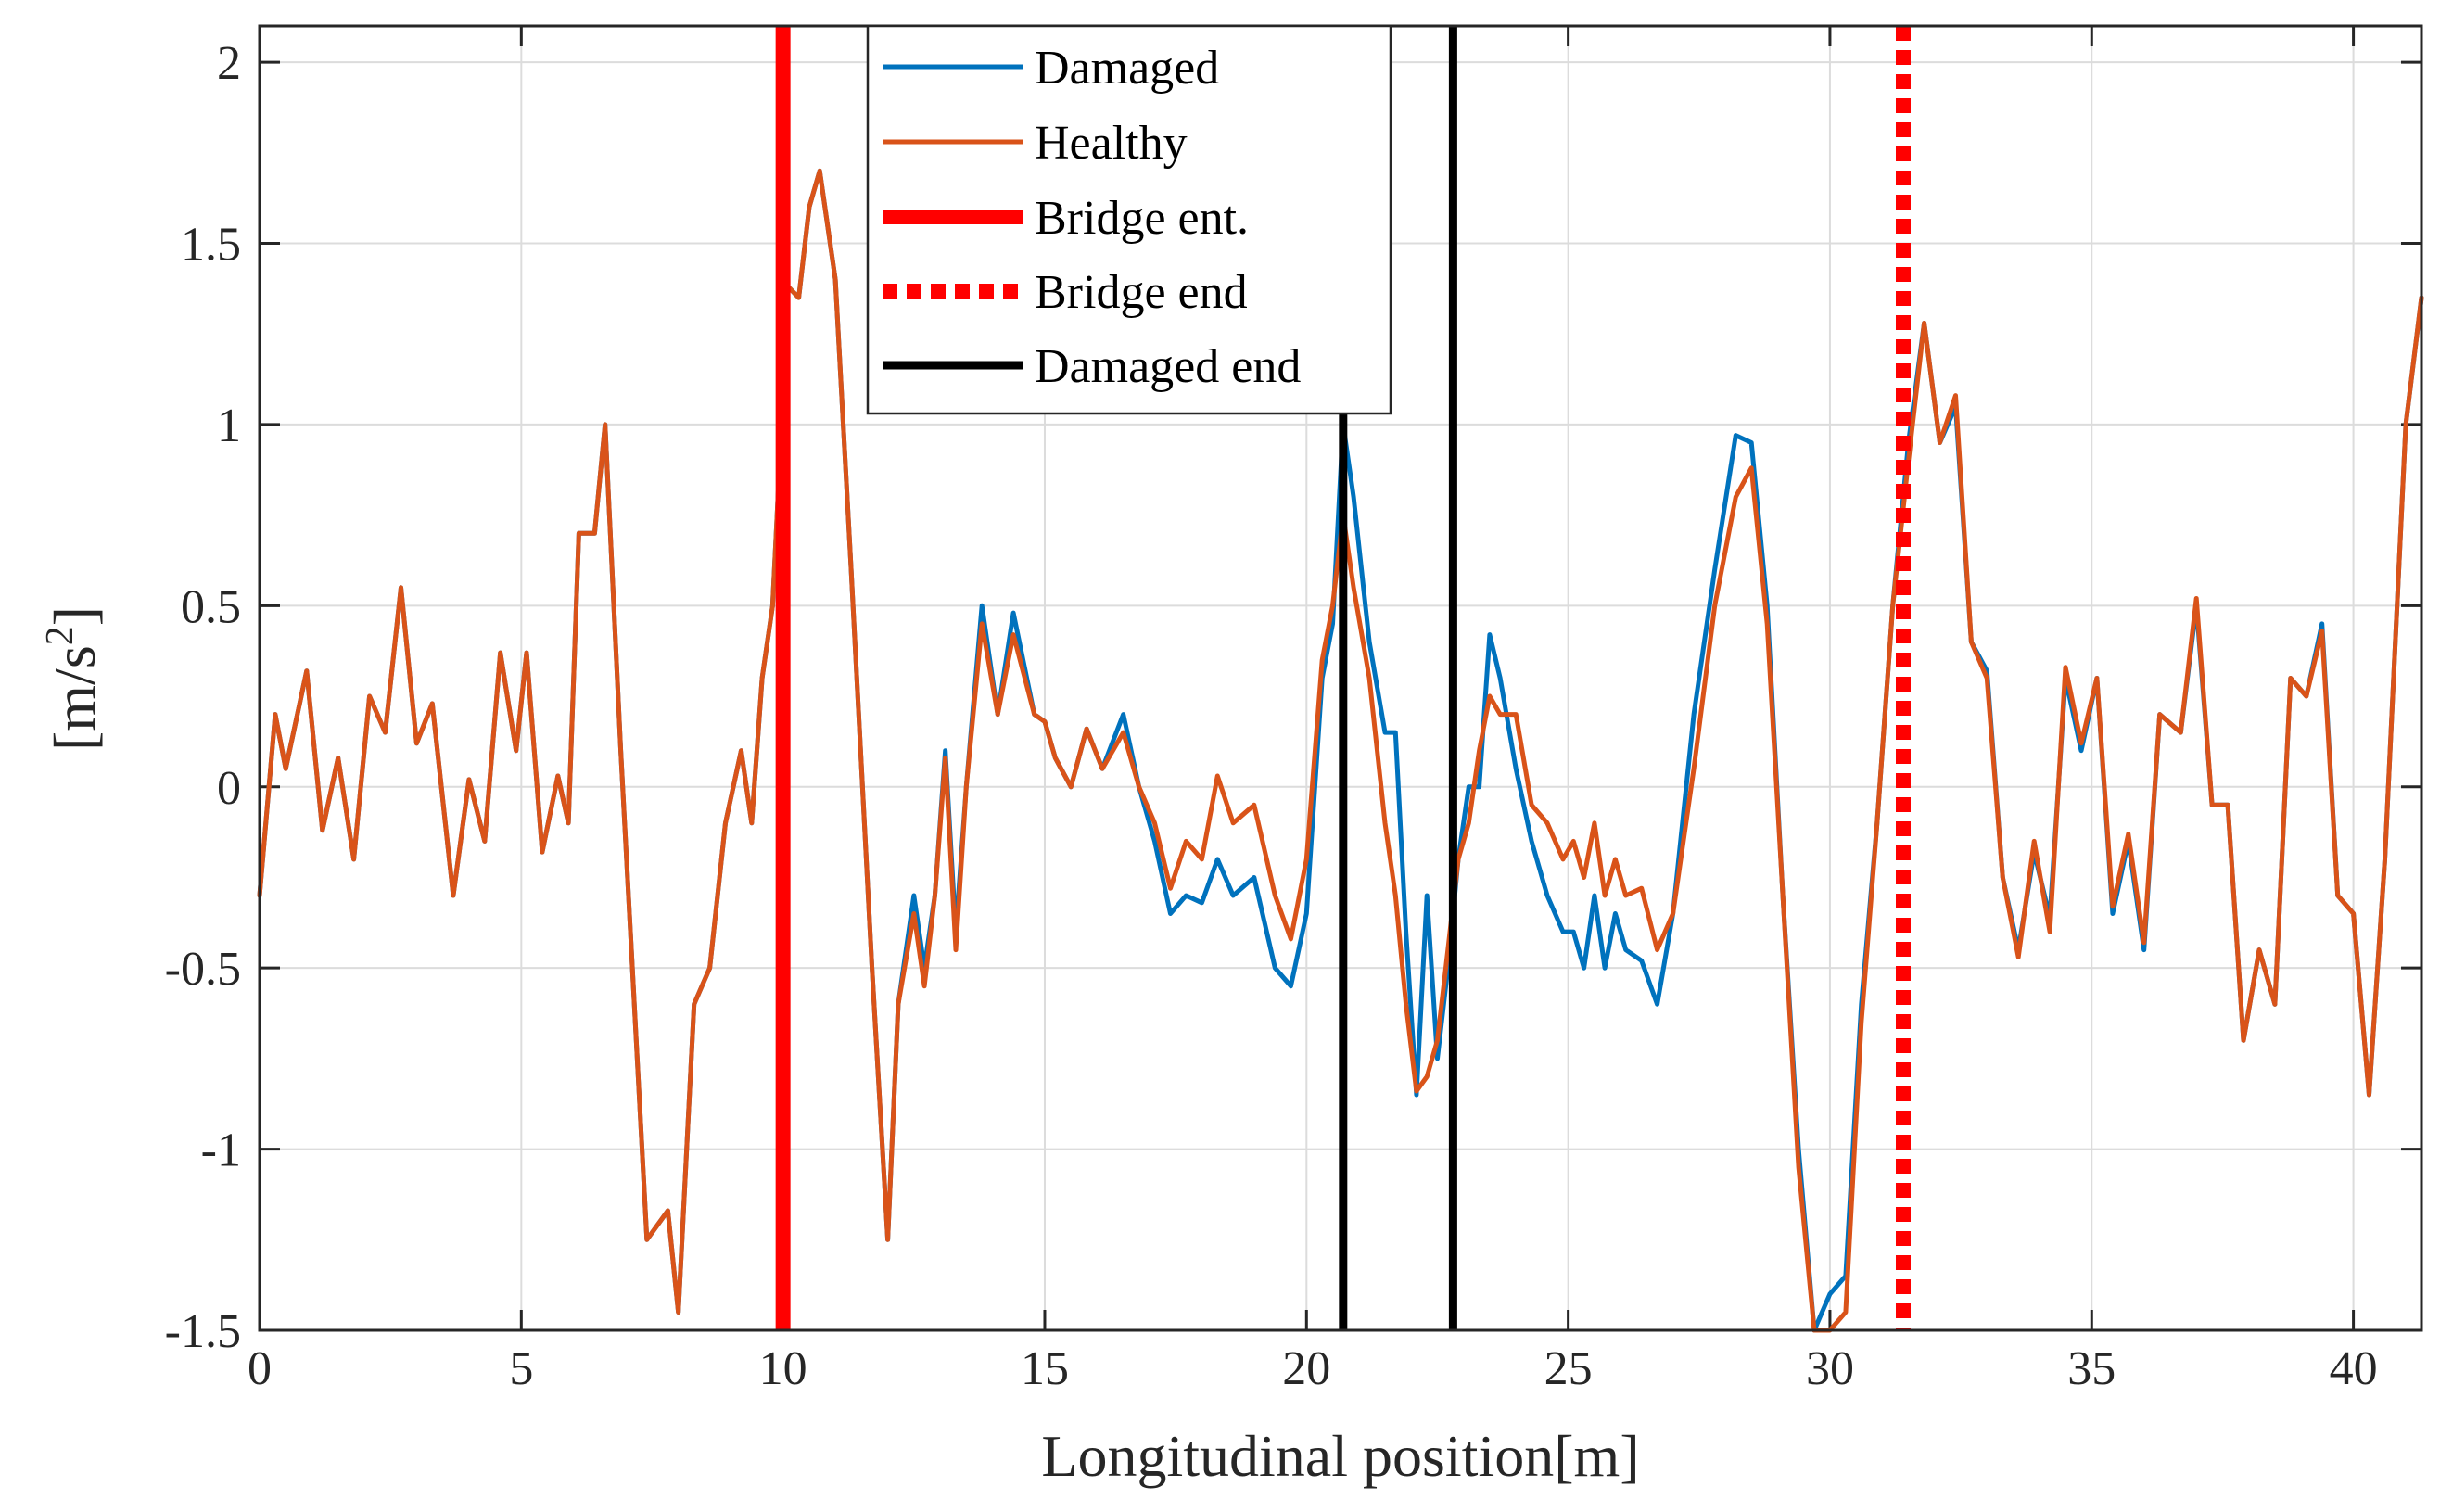 The width and height of the screenshot is (2440, 1512). Describe the element at coordinates (221, 1150) in the screenshot. I see `y-tick-label: -1` at that location.